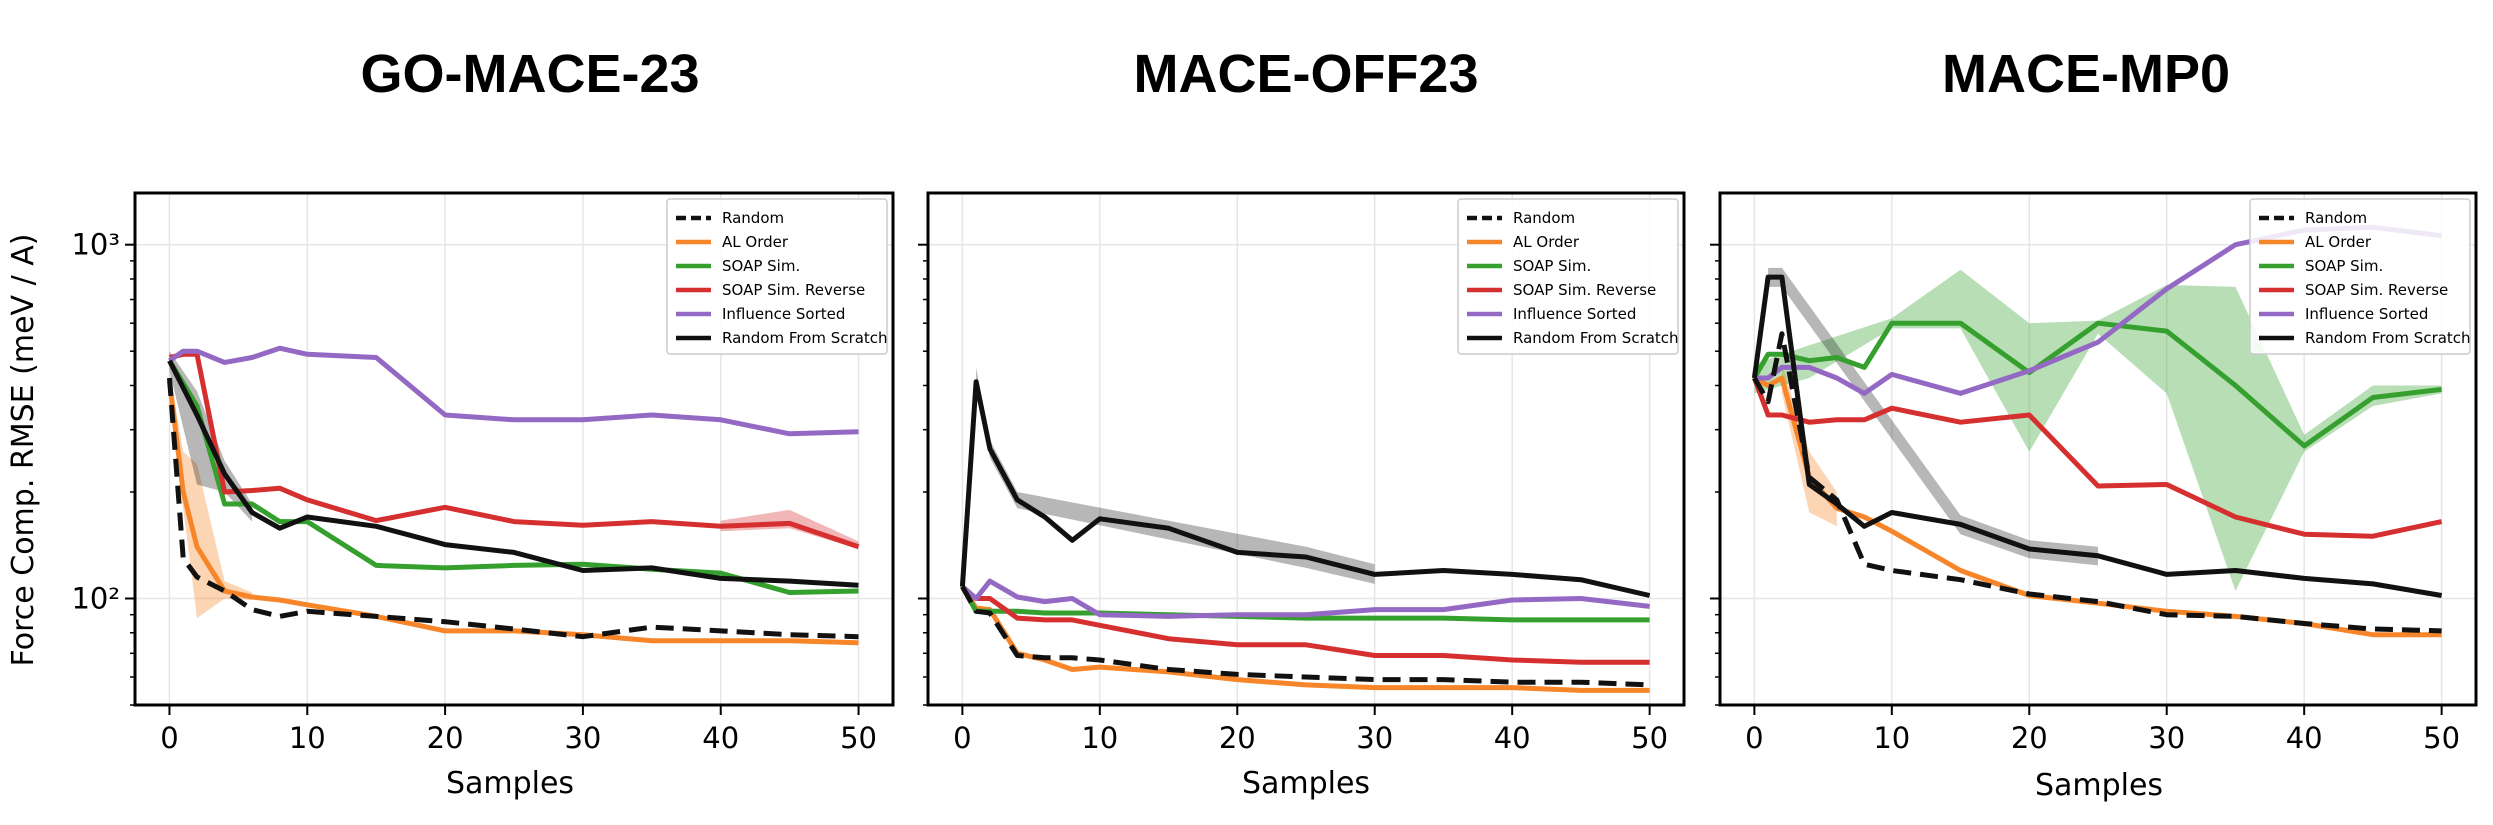  I want to click on band-soap-sim-reverse, so click(789, 529).